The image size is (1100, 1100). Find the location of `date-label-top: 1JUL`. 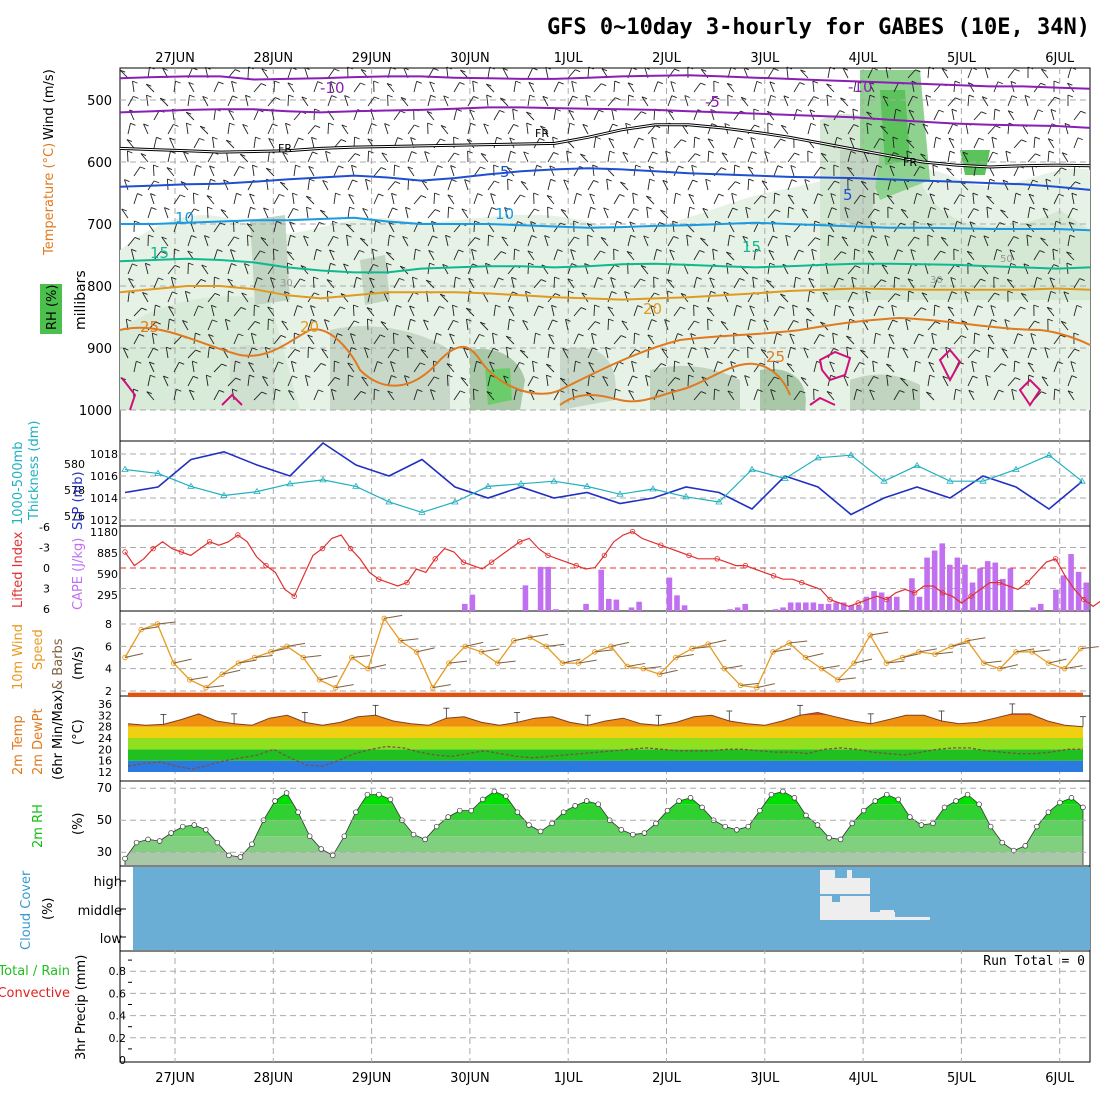

date-label-top: 1JUL is located at coordinates (569, 58).